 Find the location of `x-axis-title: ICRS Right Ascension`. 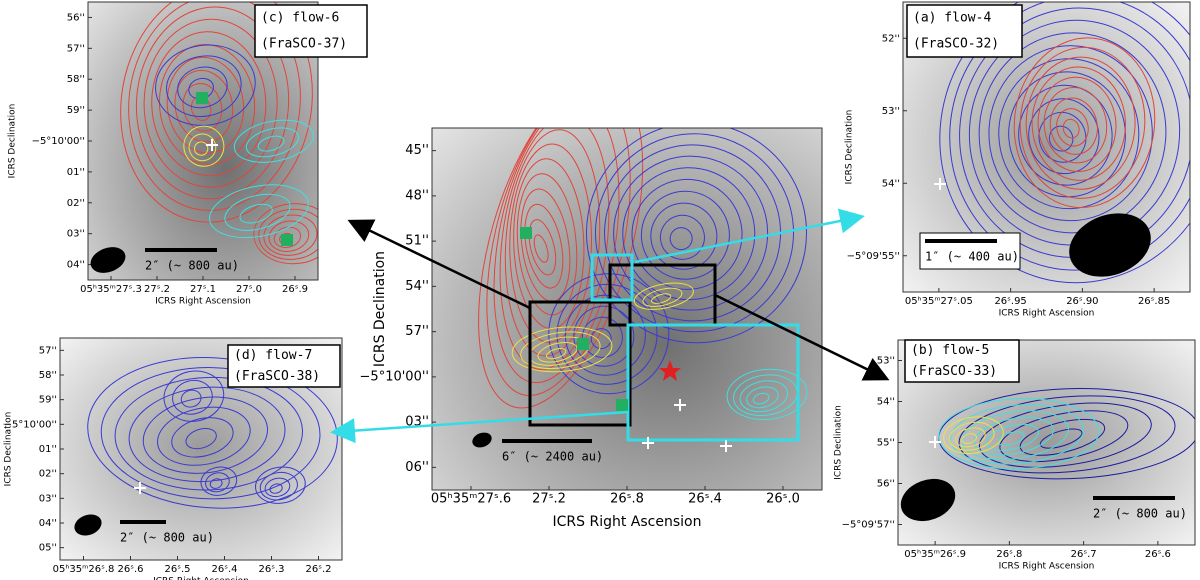

x-axis-title: ICRS Right Ascension is located at coordinates (1047, 567).